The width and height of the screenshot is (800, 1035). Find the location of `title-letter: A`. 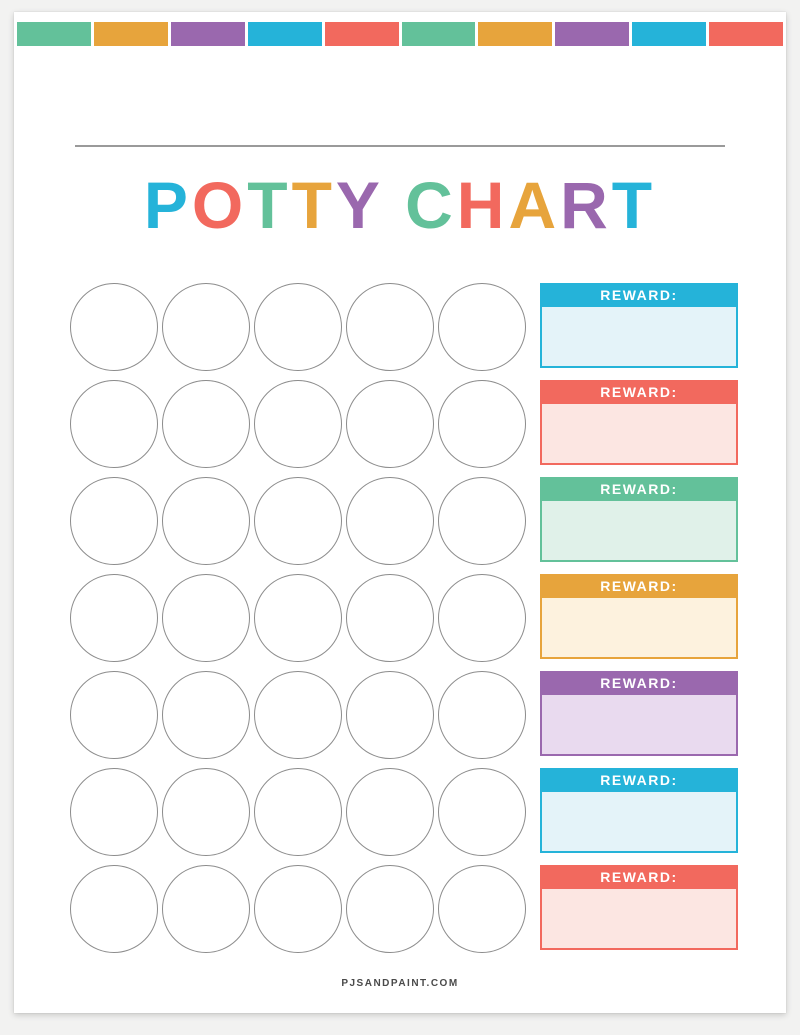

title-letter: A is located at coordinates (534, 205).